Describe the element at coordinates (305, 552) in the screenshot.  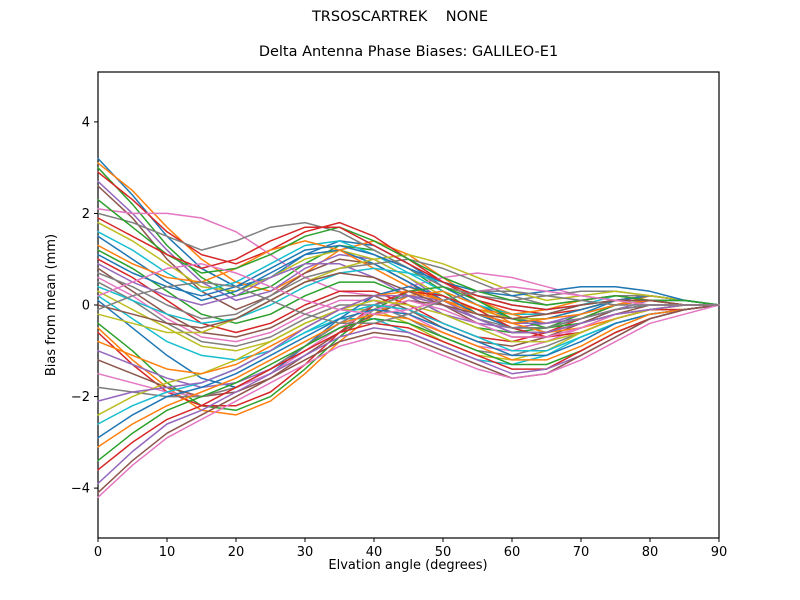
I see `x-tick-label: 30` at that location.